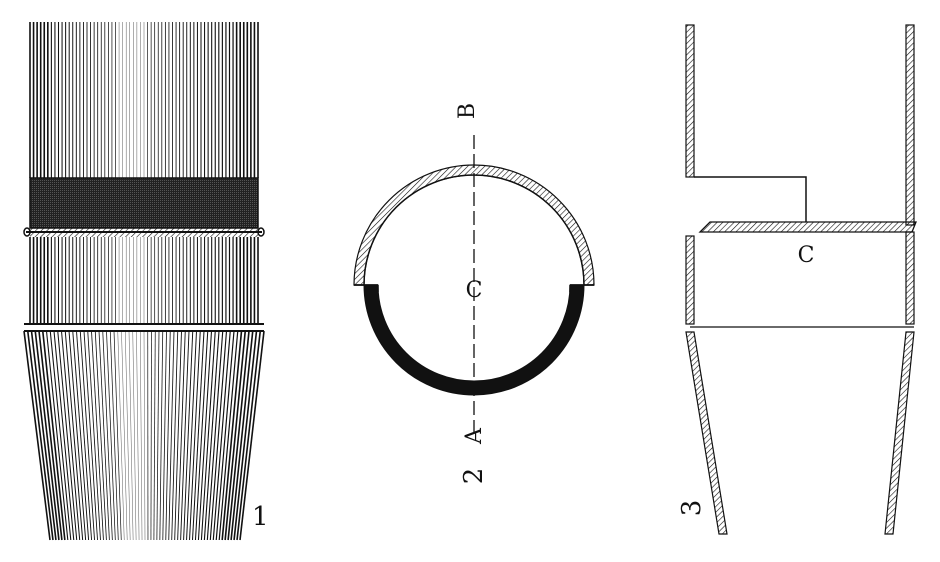 The width and height of the screenshot is (940, 562). What do you see at coordinates (706, 433) in the screenshot?
I see `left-wall-tapered` at bounding box center [706, 433].